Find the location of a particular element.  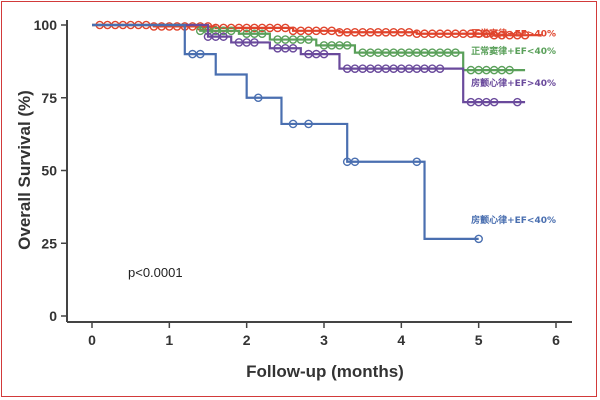

x-tick-label: 1 is located at coordinates (169, 340).